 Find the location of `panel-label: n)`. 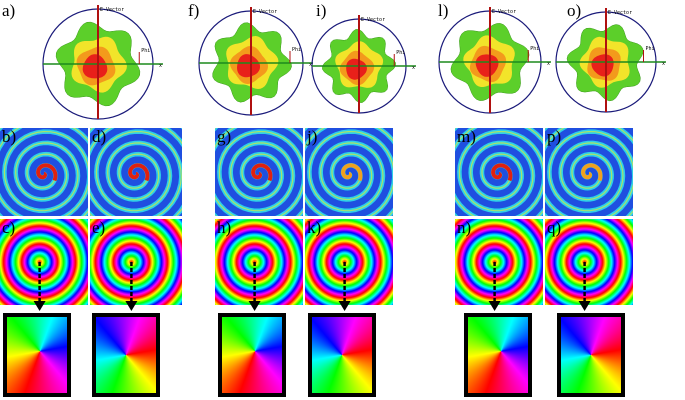

panel-label: n) is located at coordinates (464, 227).